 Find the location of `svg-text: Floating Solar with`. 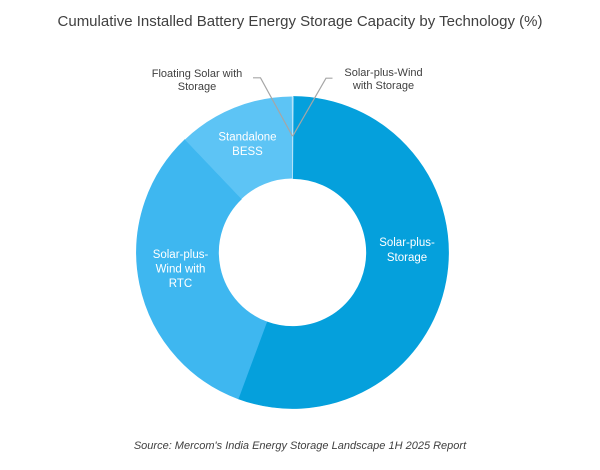

svg-text: Floating Solar with is located at coordinates (197, 74).